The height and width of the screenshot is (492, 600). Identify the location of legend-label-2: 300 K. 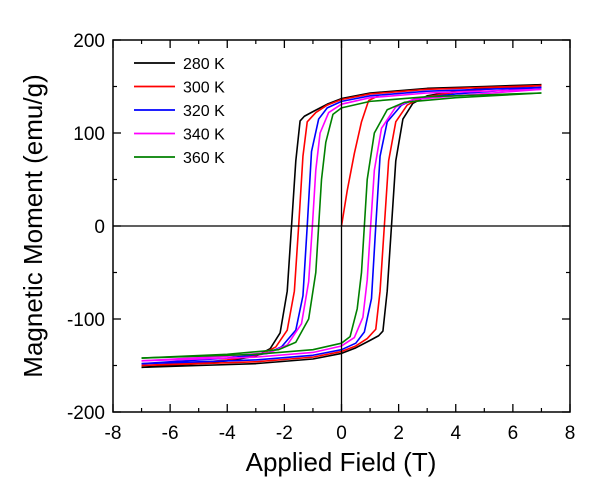
(204, 88).